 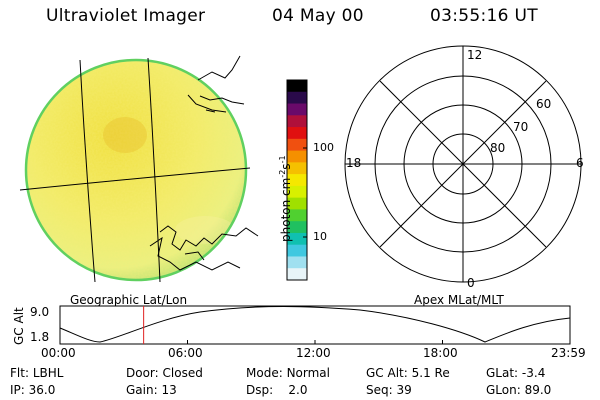 I want to click on date-label: 04 May 00, so click(x=318, y=16).